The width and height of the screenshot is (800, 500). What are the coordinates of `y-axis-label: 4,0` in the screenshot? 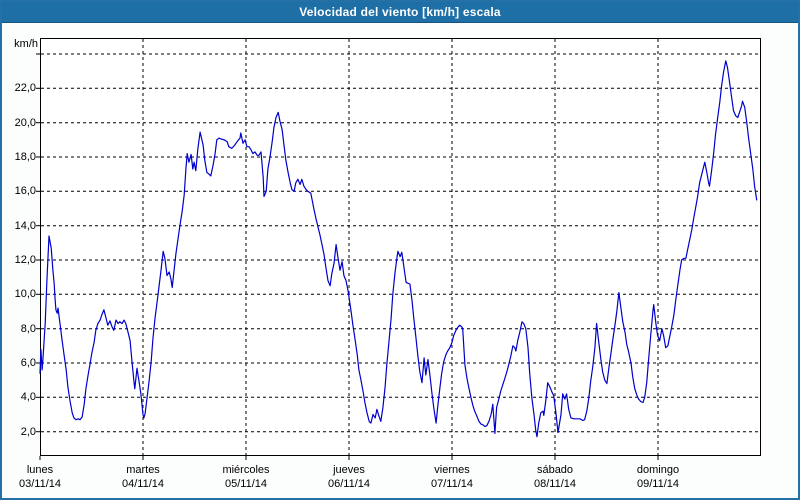 It's located at (28, 397).